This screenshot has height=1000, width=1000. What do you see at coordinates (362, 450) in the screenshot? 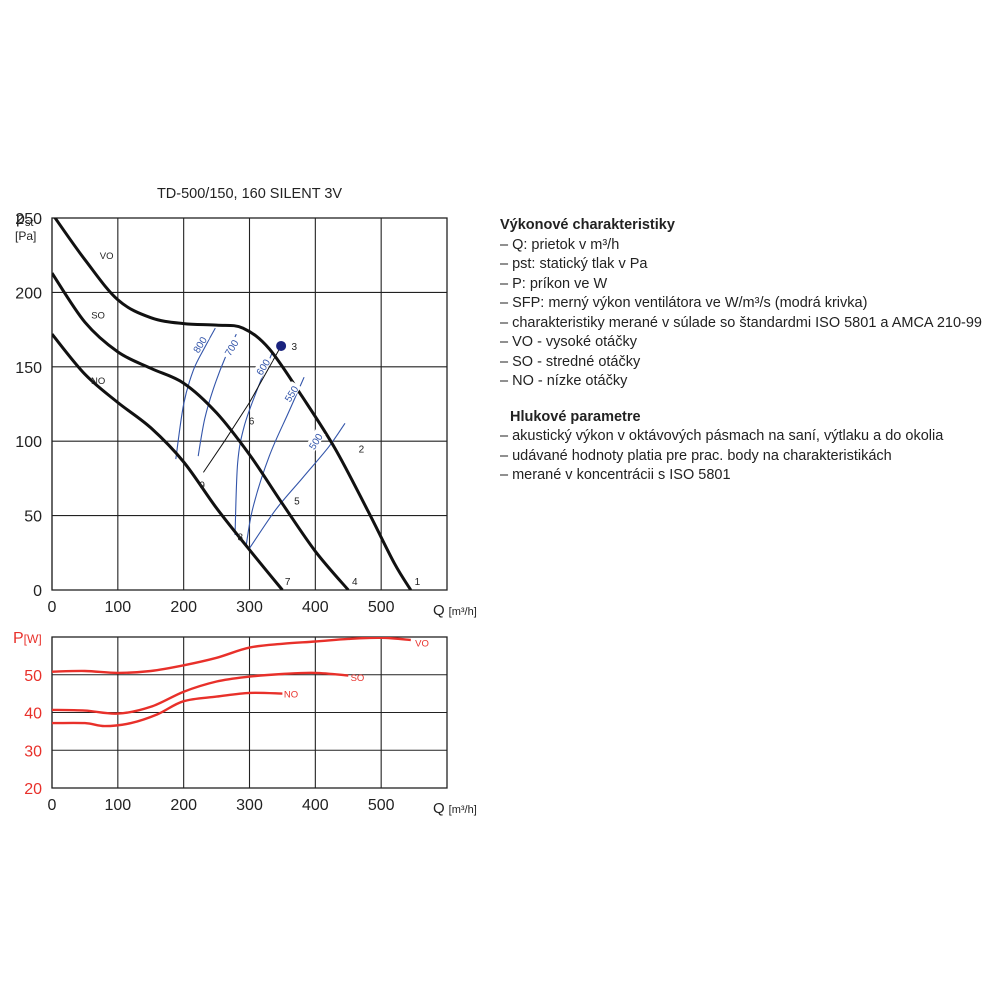
I see `point-number-label: 2` at bounding box center [362, 450].